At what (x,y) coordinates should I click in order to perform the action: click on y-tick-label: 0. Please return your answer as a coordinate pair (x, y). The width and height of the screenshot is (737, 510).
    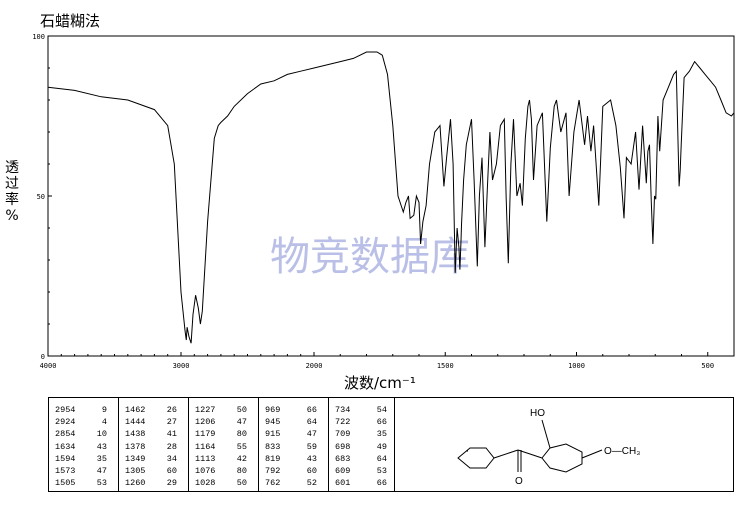
    Looking at the image, I should click on (43, 357).